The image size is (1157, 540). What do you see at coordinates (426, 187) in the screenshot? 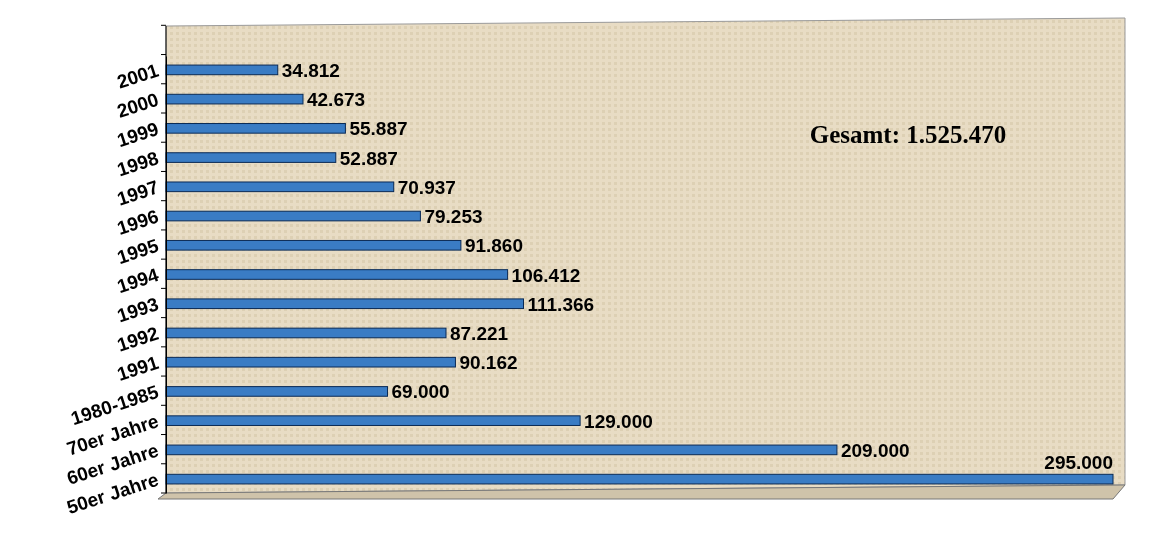
I see `data-label: 70.937` at bounding box center [426, 187].